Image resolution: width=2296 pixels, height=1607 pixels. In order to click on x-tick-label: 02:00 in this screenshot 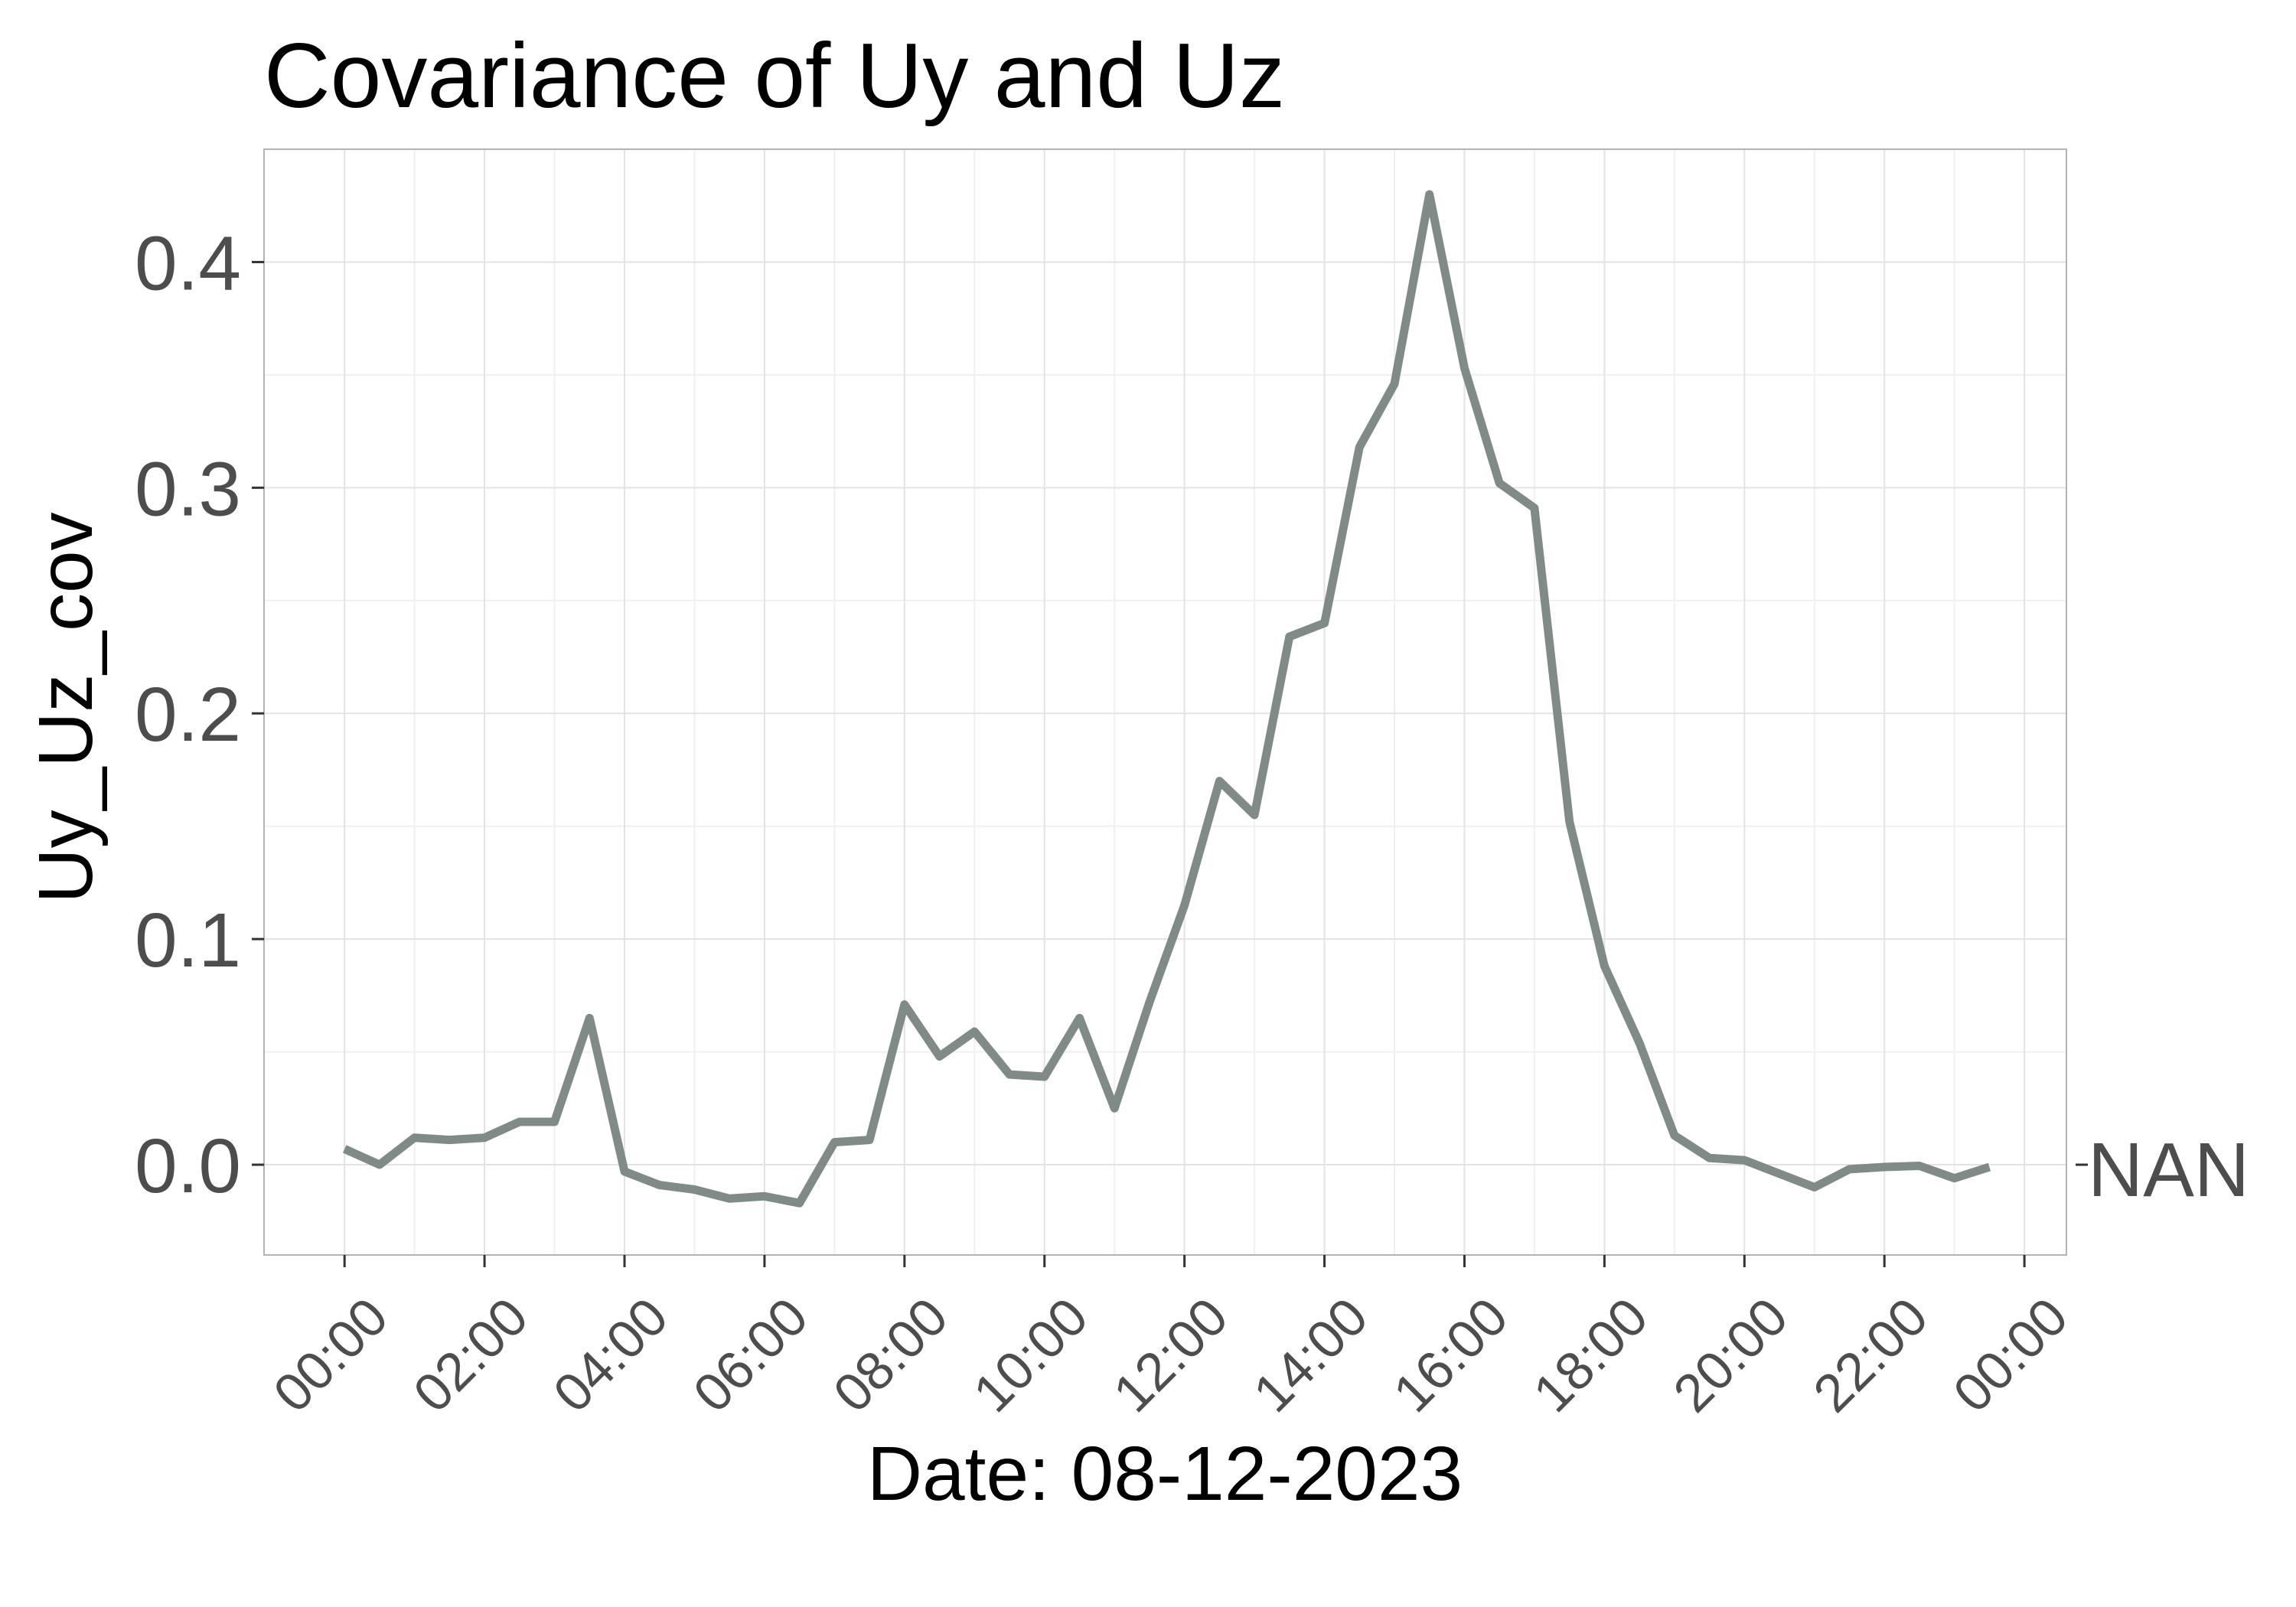, I will do `click(470, 1354)`.